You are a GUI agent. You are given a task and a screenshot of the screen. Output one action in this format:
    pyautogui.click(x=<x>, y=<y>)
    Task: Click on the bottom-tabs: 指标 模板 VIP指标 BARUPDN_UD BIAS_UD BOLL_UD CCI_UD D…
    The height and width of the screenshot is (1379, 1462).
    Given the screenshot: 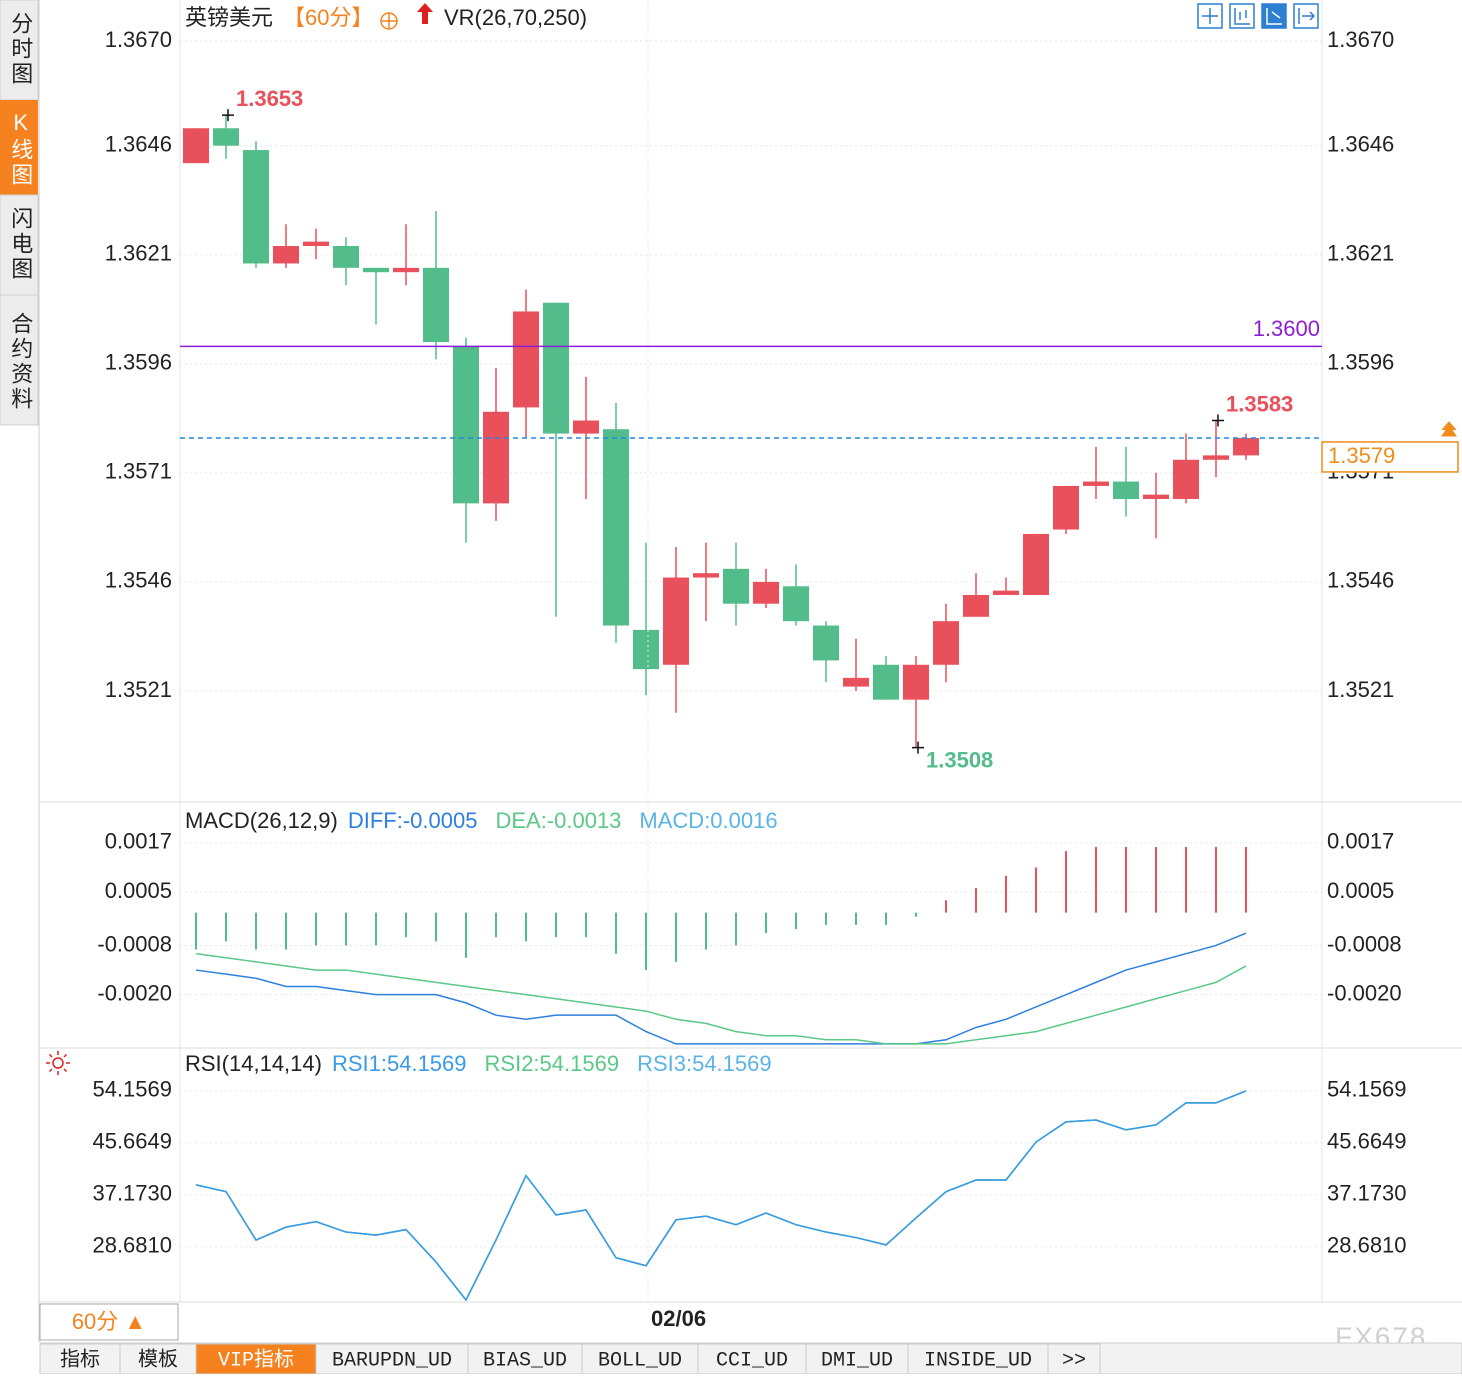 What is the action you would take?
    pyautogui.click(x=750, y=1358)
    